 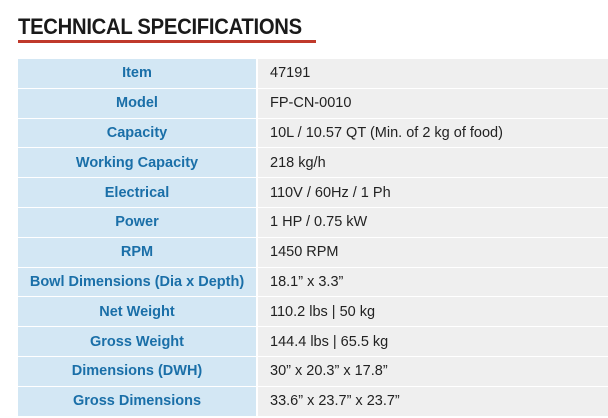 I want to click on spec-row: Power 1 HP / 0.75 kW, so click(x=313, y=222).